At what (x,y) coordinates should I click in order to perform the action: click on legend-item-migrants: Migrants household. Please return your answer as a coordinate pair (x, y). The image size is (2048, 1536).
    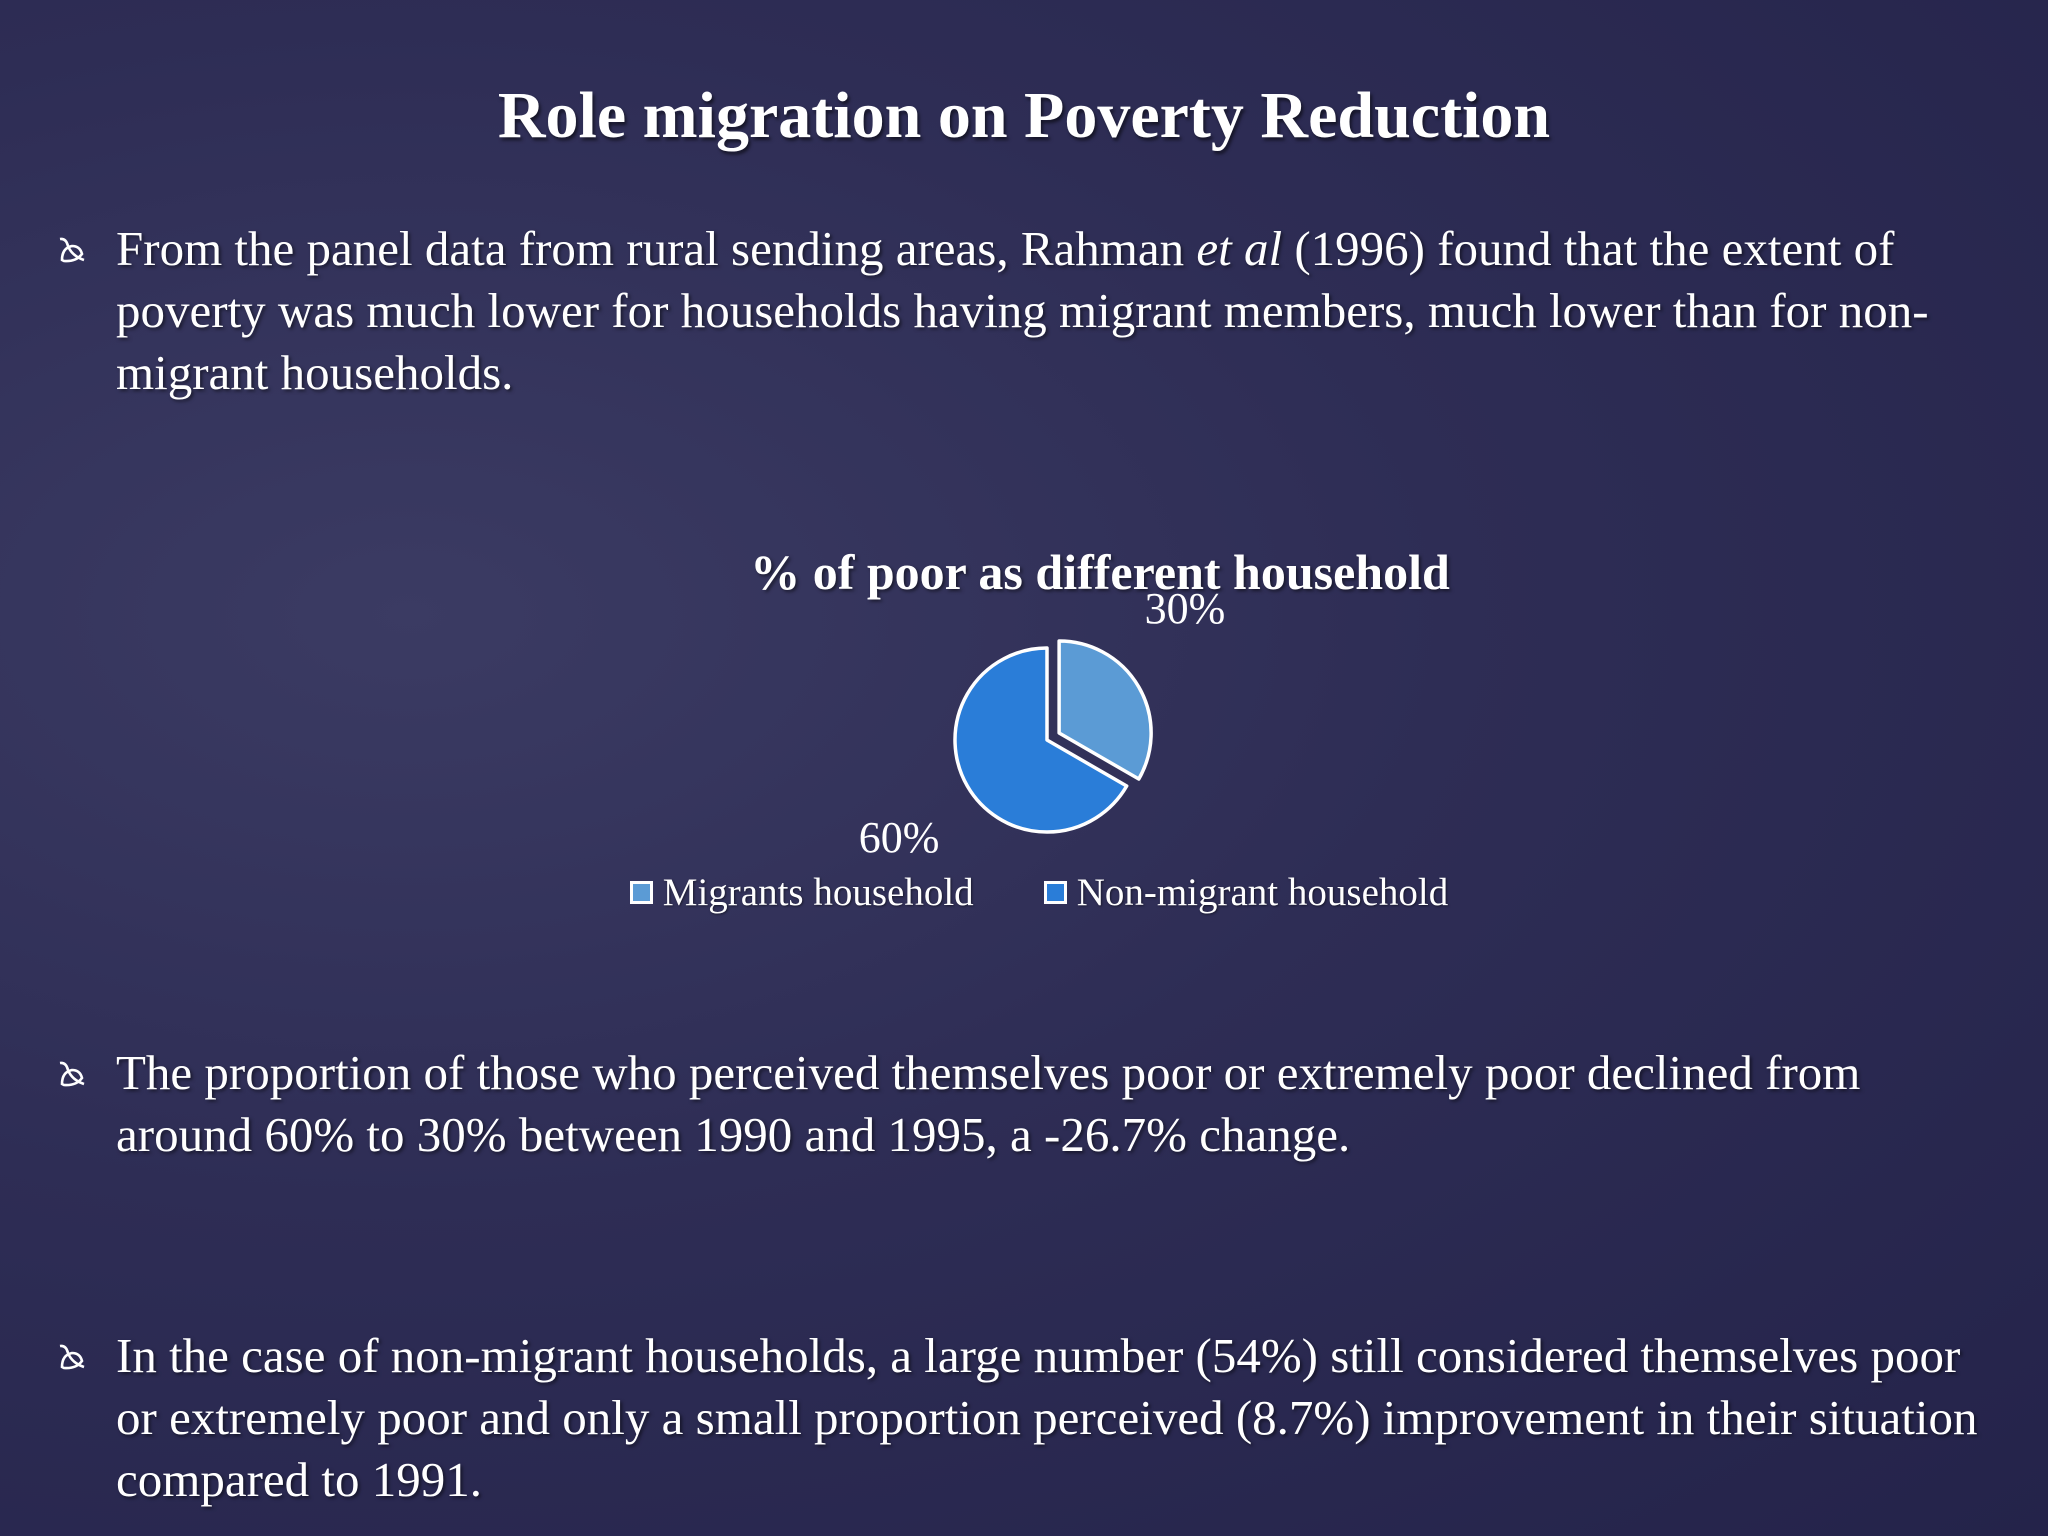
    Looking at the image, I should click on (801, 892).